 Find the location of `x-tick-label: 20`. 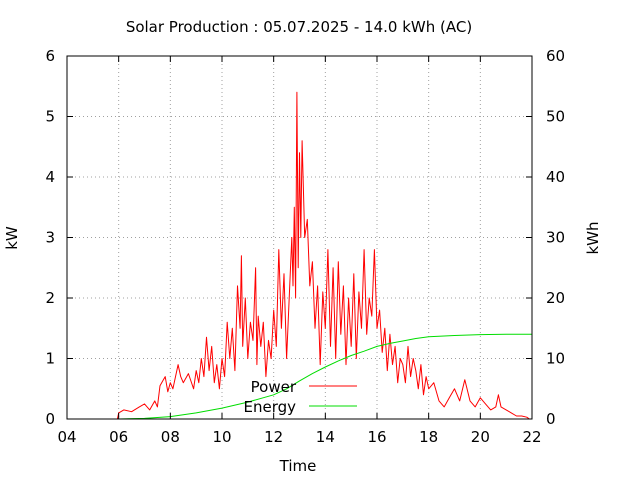

x-tick-label: 20 is located at coordinates (480, 437).